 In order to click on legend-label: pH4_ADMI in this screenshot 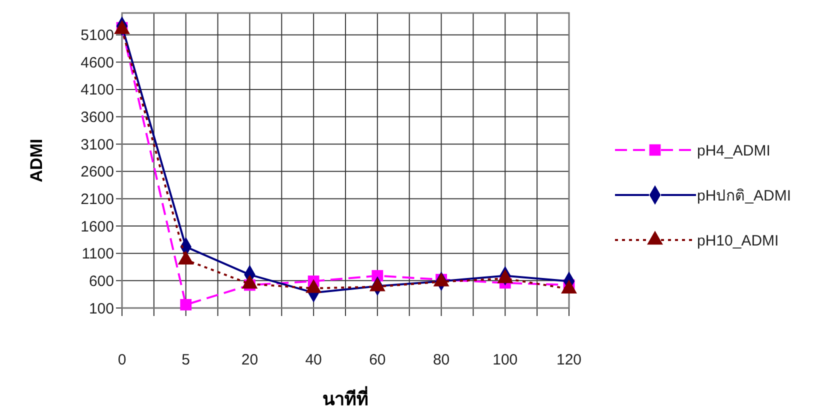, I will do `click(733, 151)`.